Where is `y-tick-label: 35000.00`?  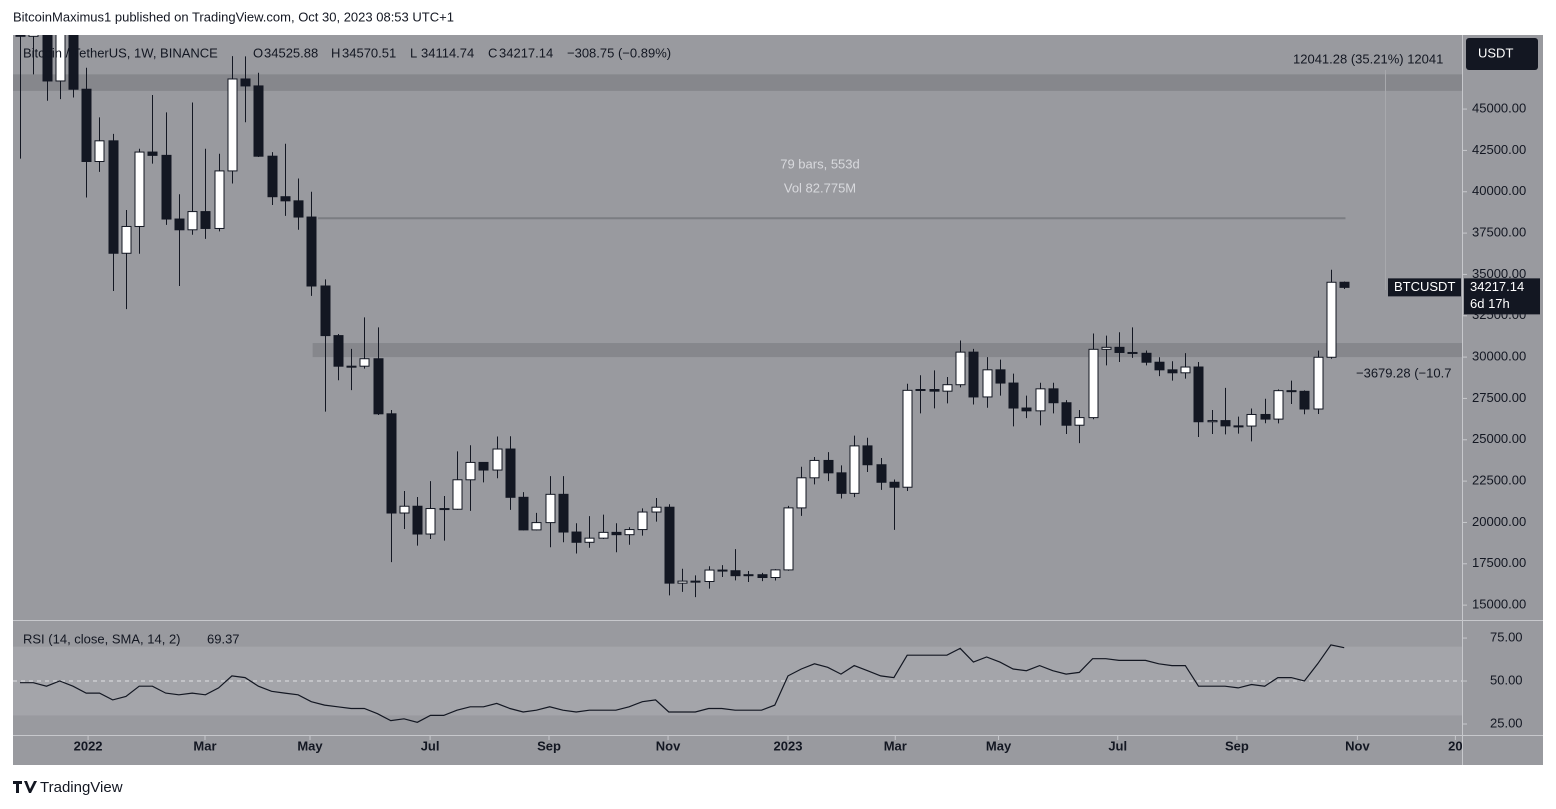
y-tick-label: 35000.00 is located at coordinates (1499, 273).